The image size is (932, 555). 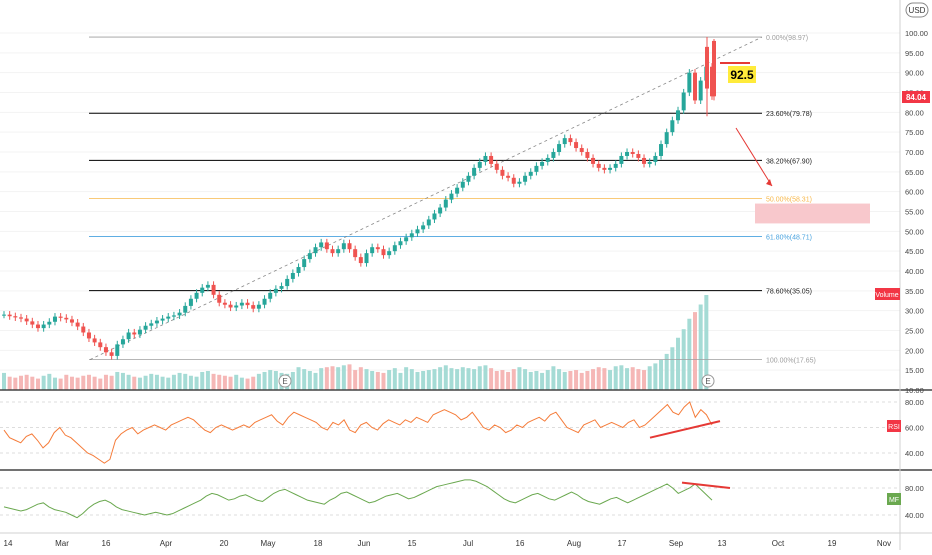 I want to click on projection-arrow, so click(x=754, y=157).